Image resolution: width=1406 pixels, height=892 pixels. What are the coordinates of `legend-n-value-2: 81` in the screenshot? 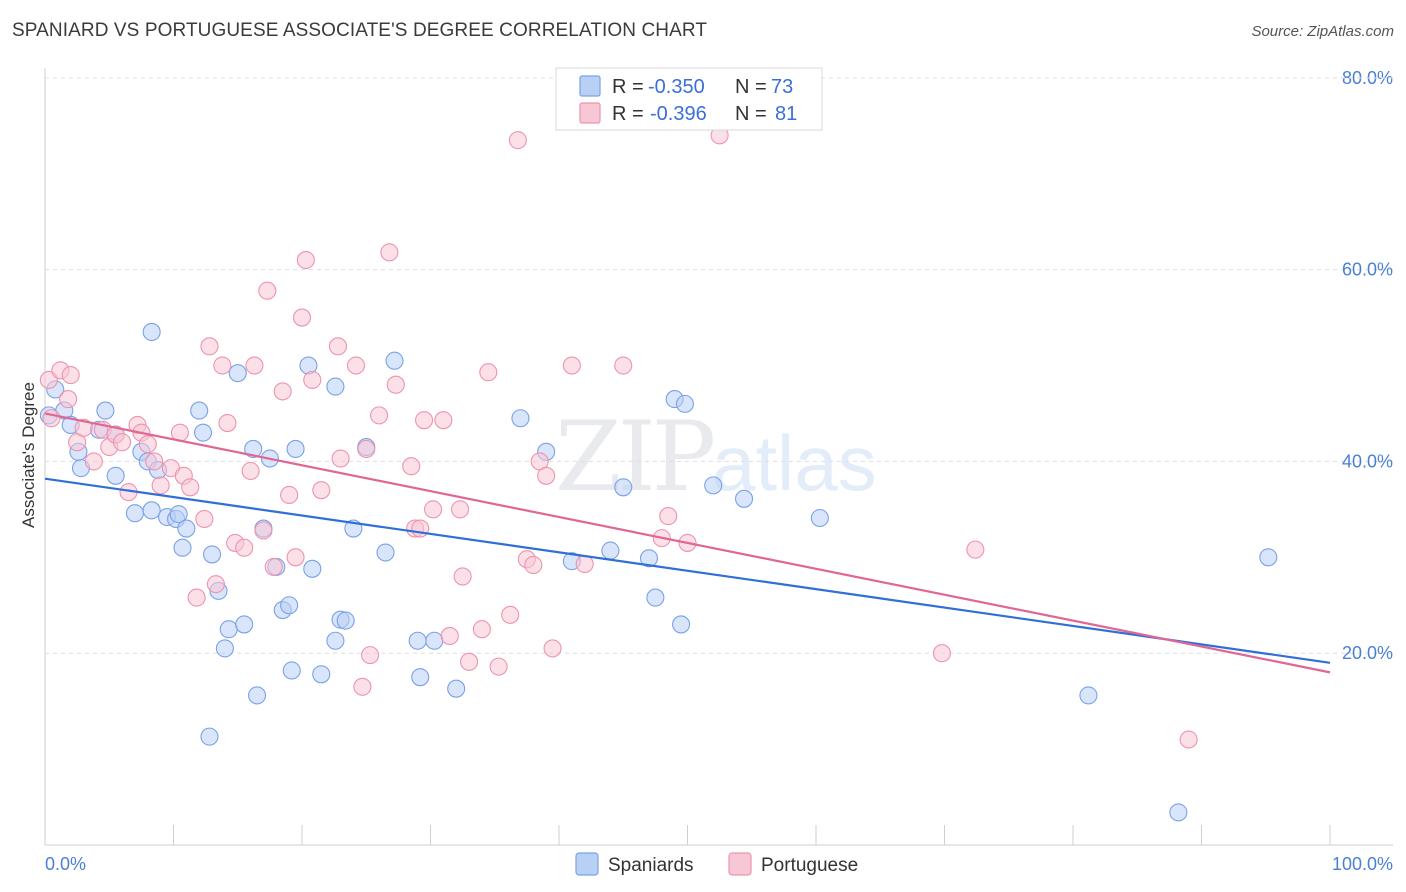 It's located at (786, 114).